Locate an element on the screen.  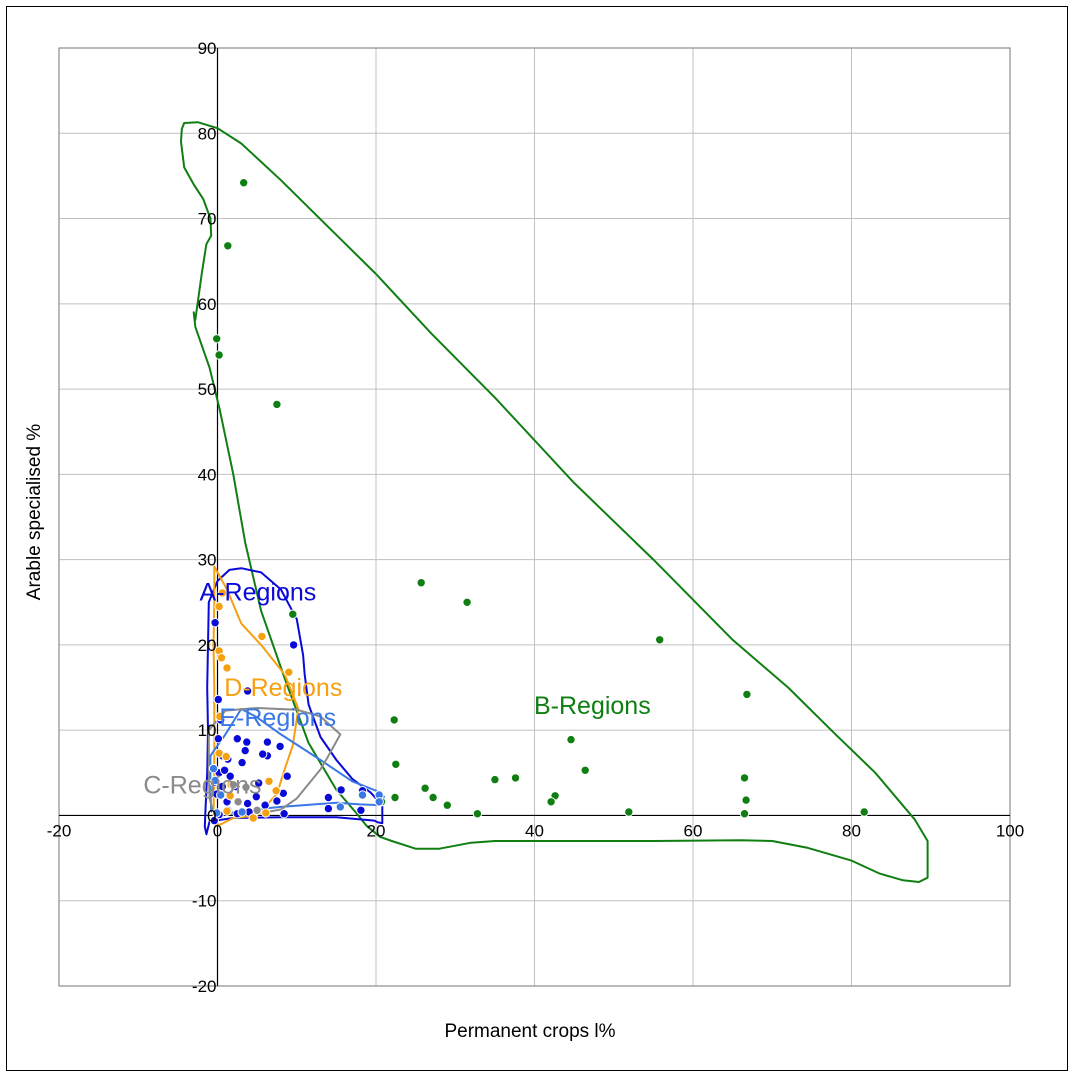
y-tick-label: 60 is located at coordinates (207, 304).